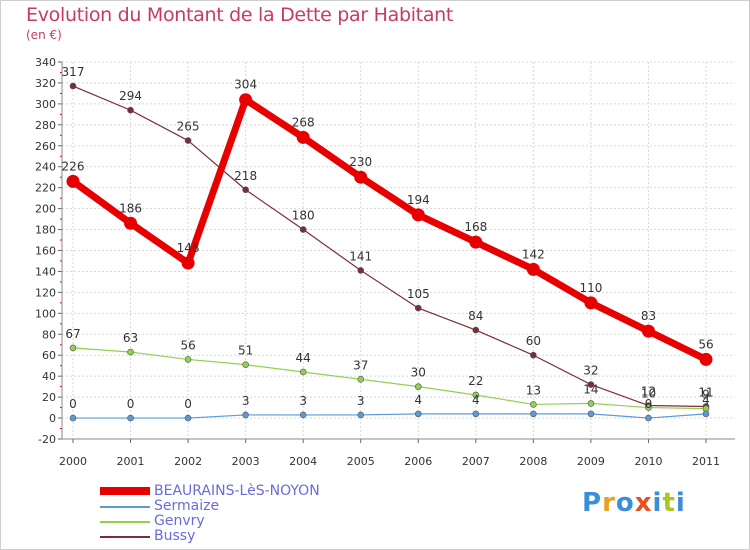  Describe the element at coordinates (49, 355) in the screenshot. I see `y-tick-label: 60` at that location.